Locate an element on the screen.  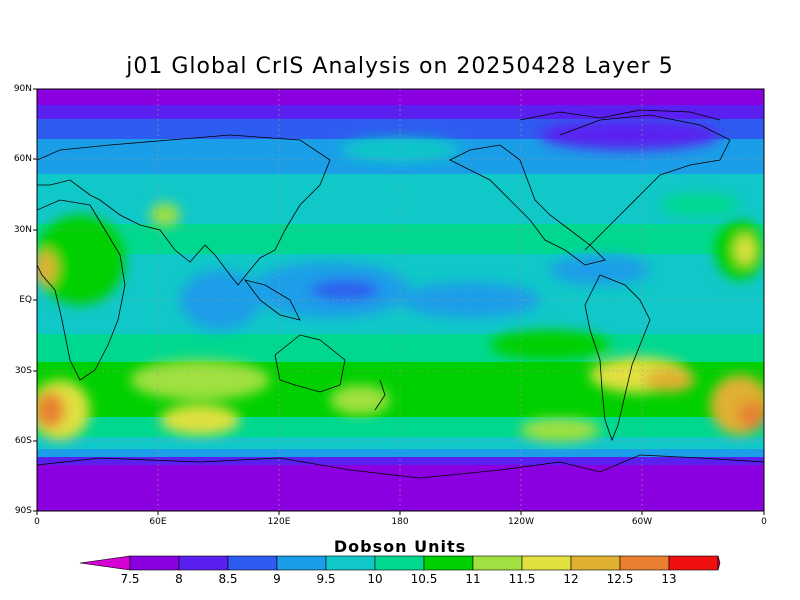
colorbar-title: Dobson Units is located at coordinates (400, 546).